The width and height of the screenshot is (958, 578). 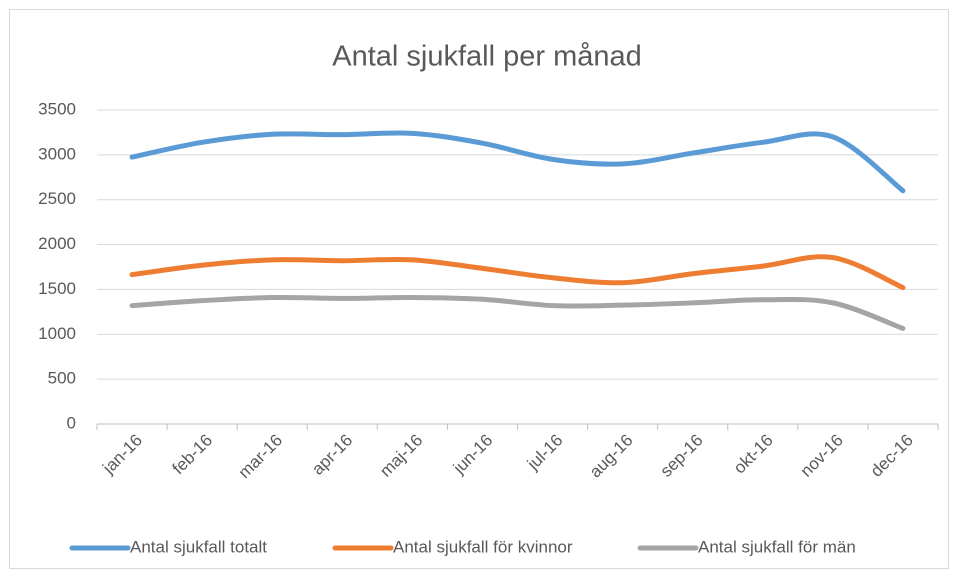 What do you see at coordinates (57, 198) in the screenshot?
I see `y-tick-label: 2500` at bounding box center [57, 198].